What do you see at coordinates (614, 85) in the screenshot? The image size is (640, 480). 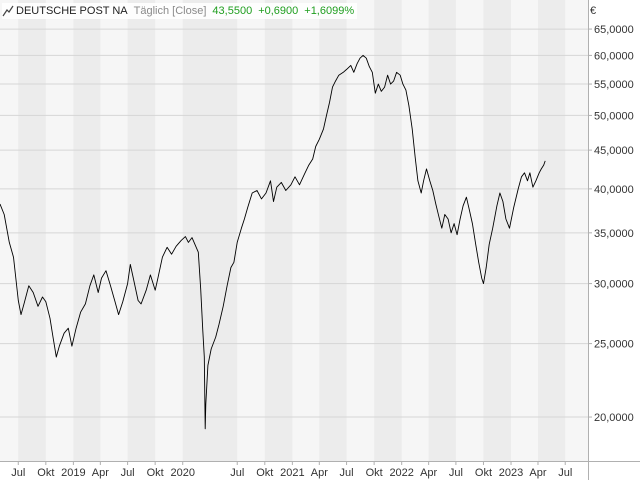 I see `y-tick-label: 55,0000` at bounding box center [614, 85].